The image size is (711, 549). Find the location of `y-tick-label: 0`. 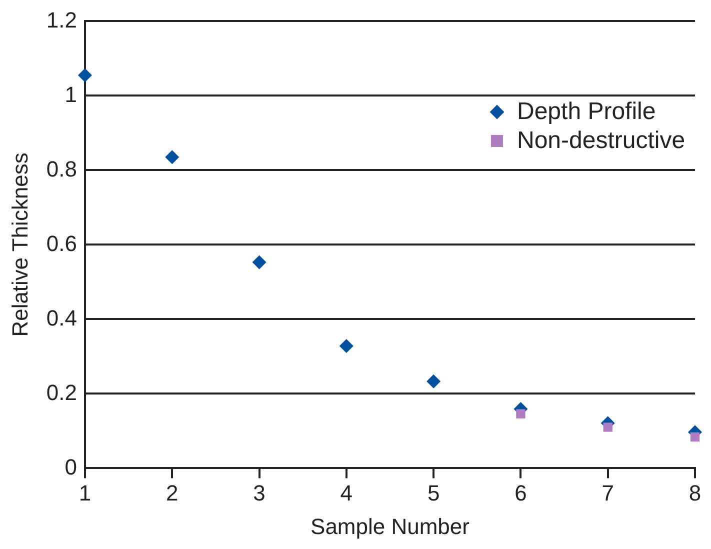

y-tick-label: 0 is located at coordinates (70, 467).